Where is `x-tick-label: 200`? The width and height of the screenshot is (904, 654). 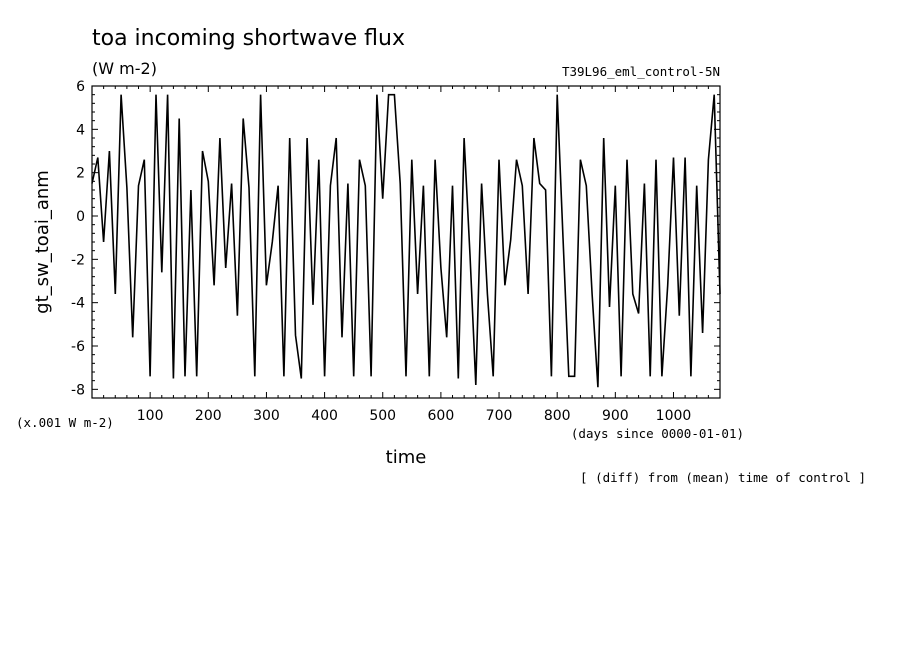 x-tick-label: 200 is located at coordinates (208, 416).